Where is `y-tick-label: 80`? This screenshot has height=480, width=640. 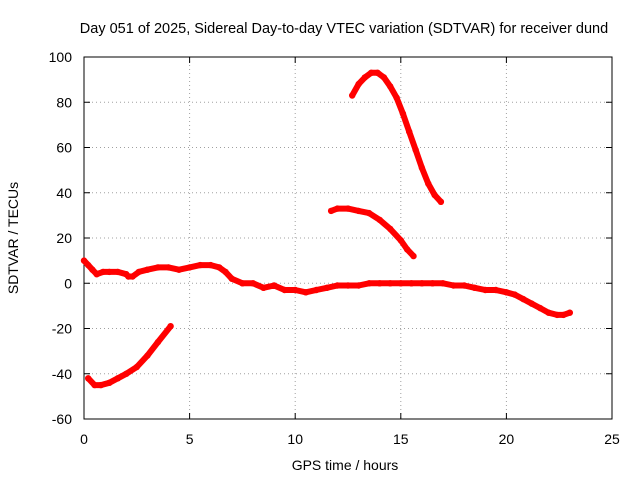
y-tick-label: 80 is located at coordinates (64, 102).